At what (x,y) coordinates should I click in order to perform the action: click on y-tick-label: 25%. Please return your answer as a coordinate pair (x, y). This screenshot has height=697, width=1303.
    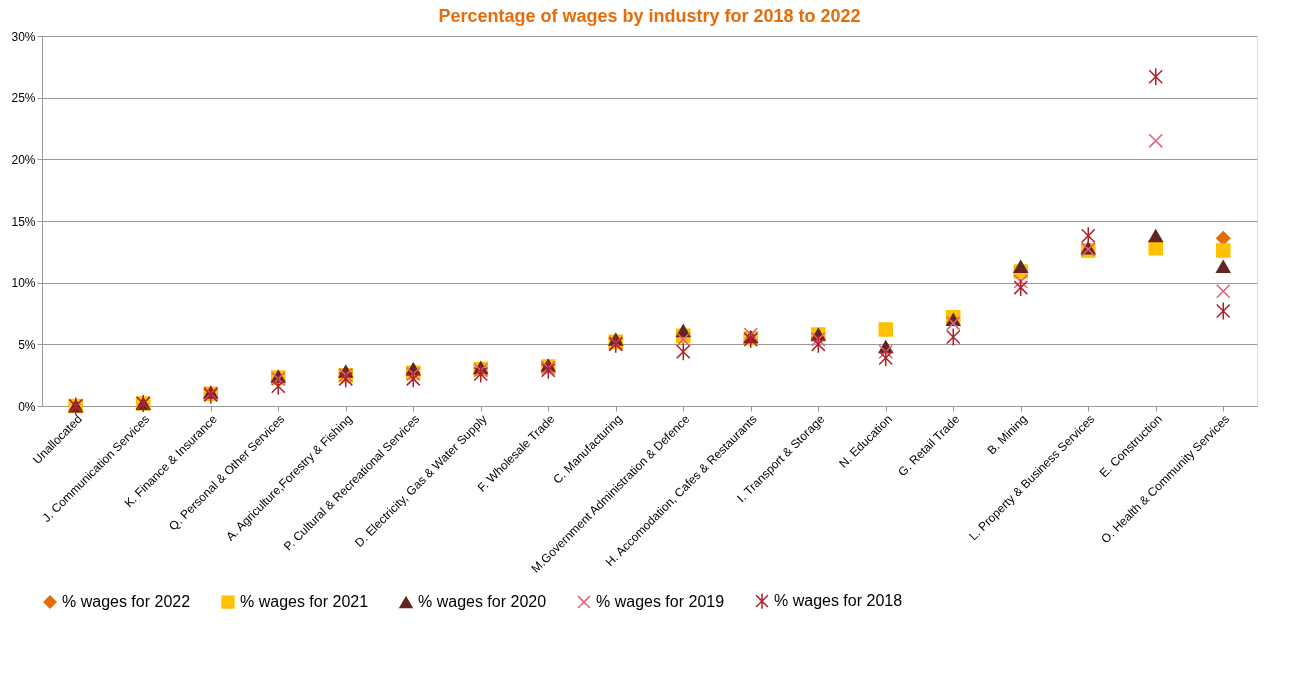
    Looking at the image, I should click on (23, 98).